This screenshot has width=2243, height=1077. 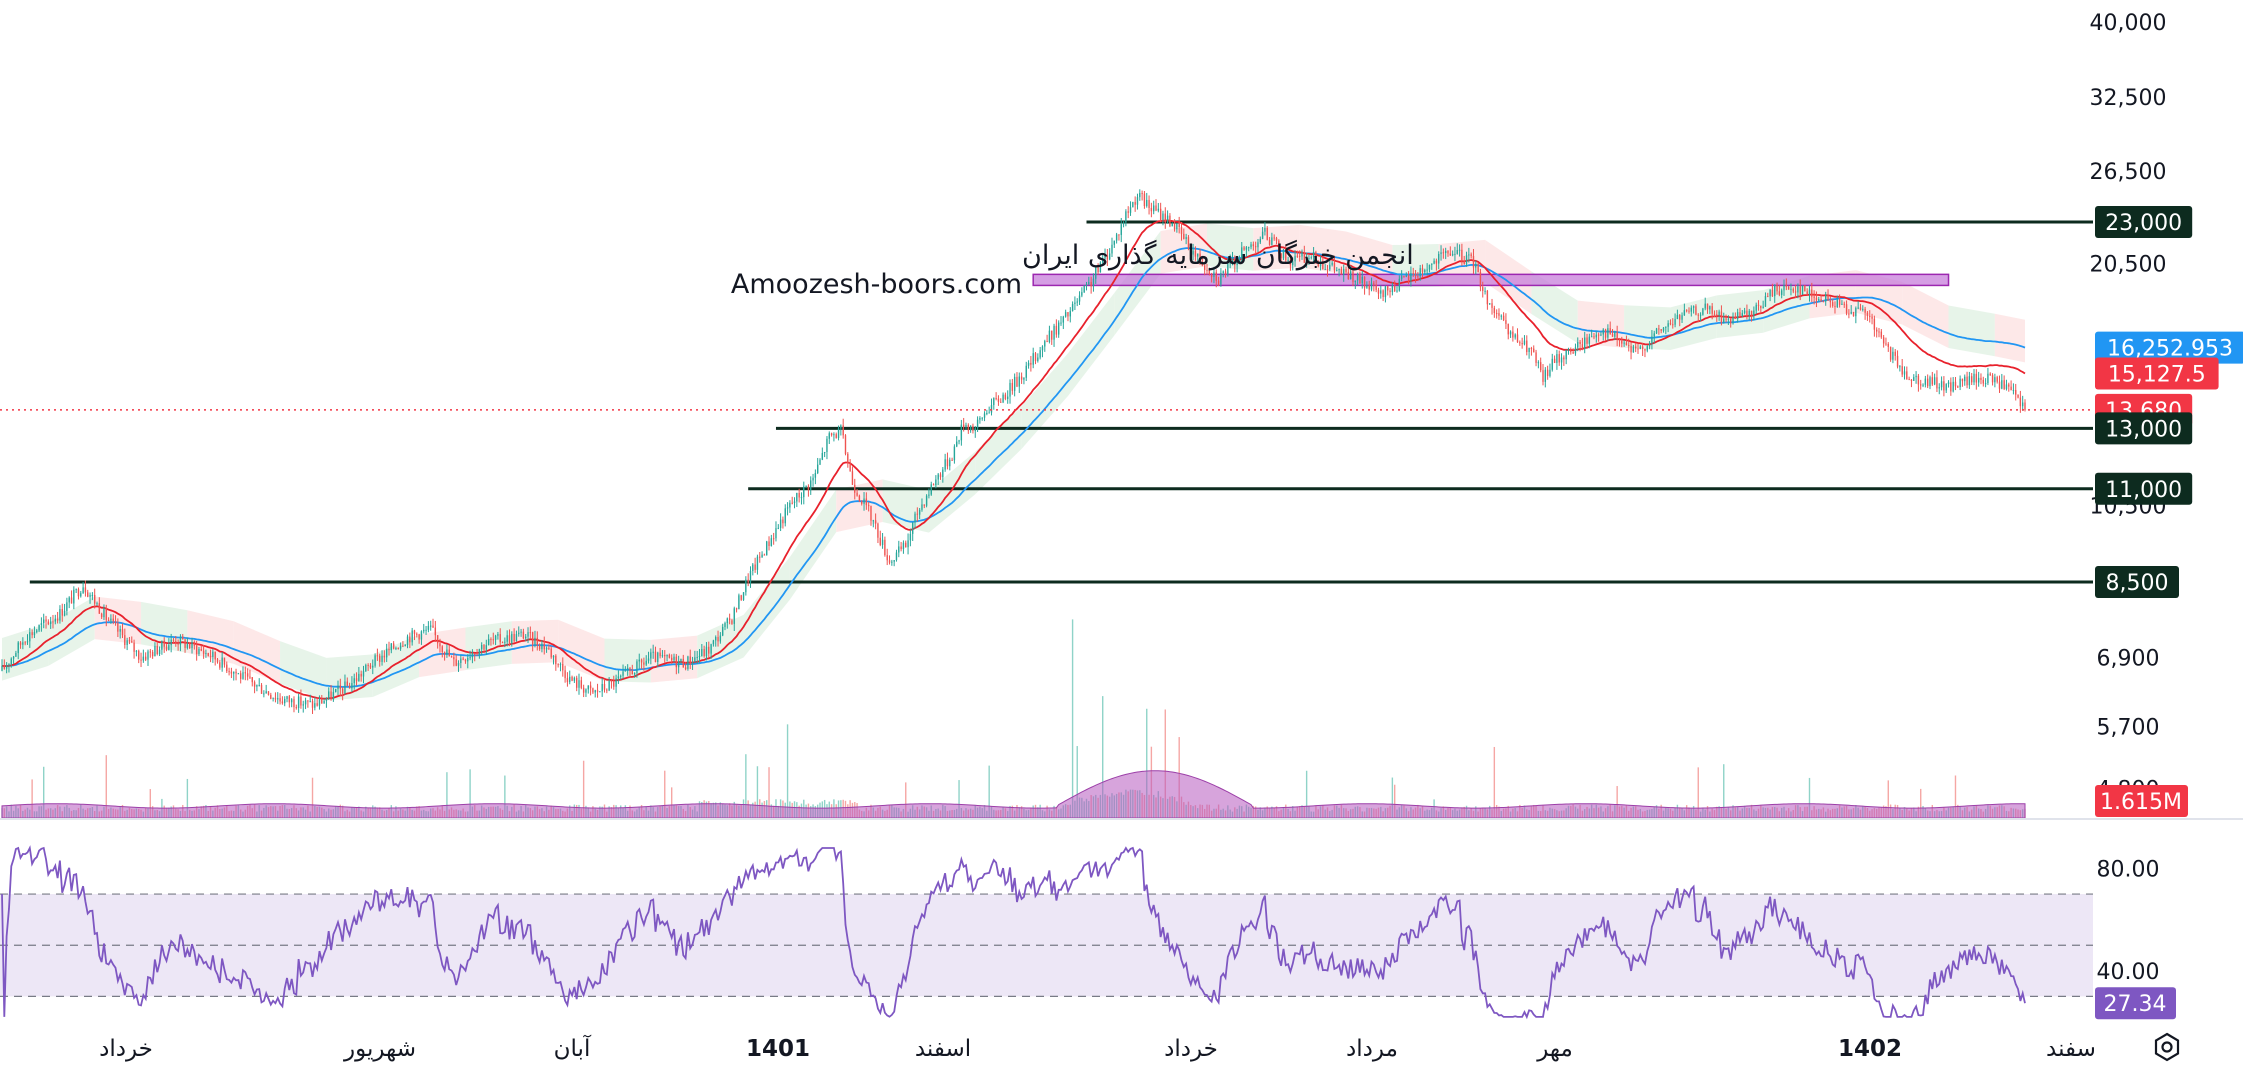 What do you see at coordinates (1491, 280) in the screenshot?
I see `resistance-zone` at bounding box center [1491, 280].